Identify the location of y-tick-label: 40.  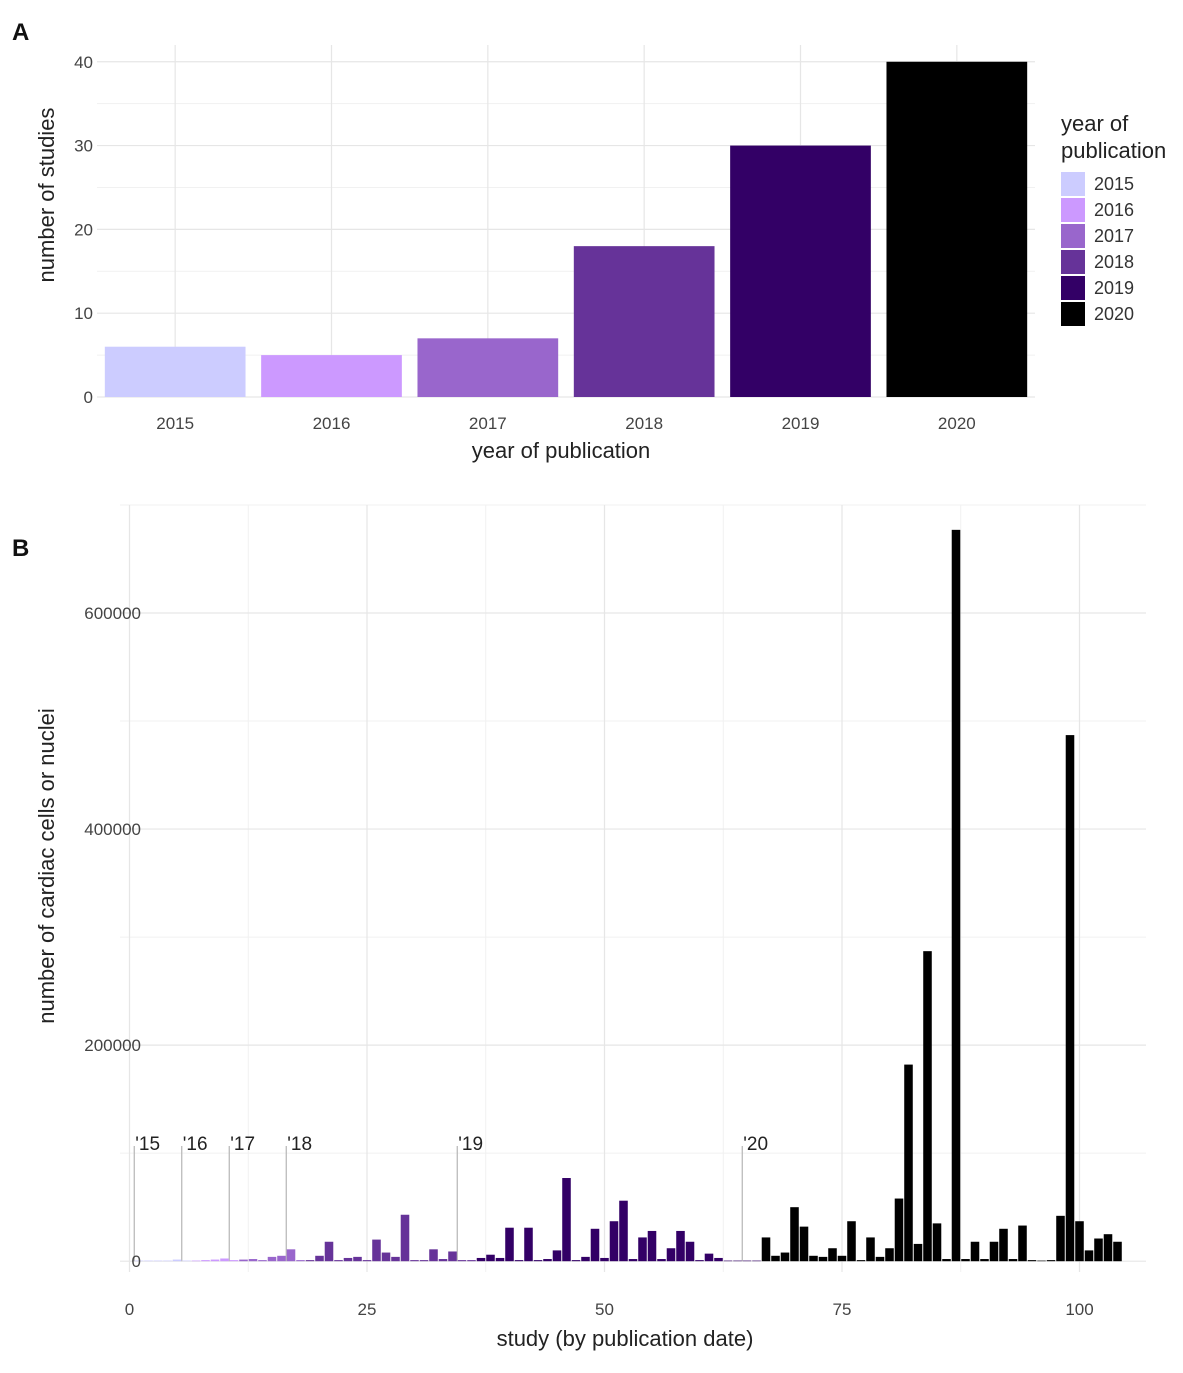
(83, 62).